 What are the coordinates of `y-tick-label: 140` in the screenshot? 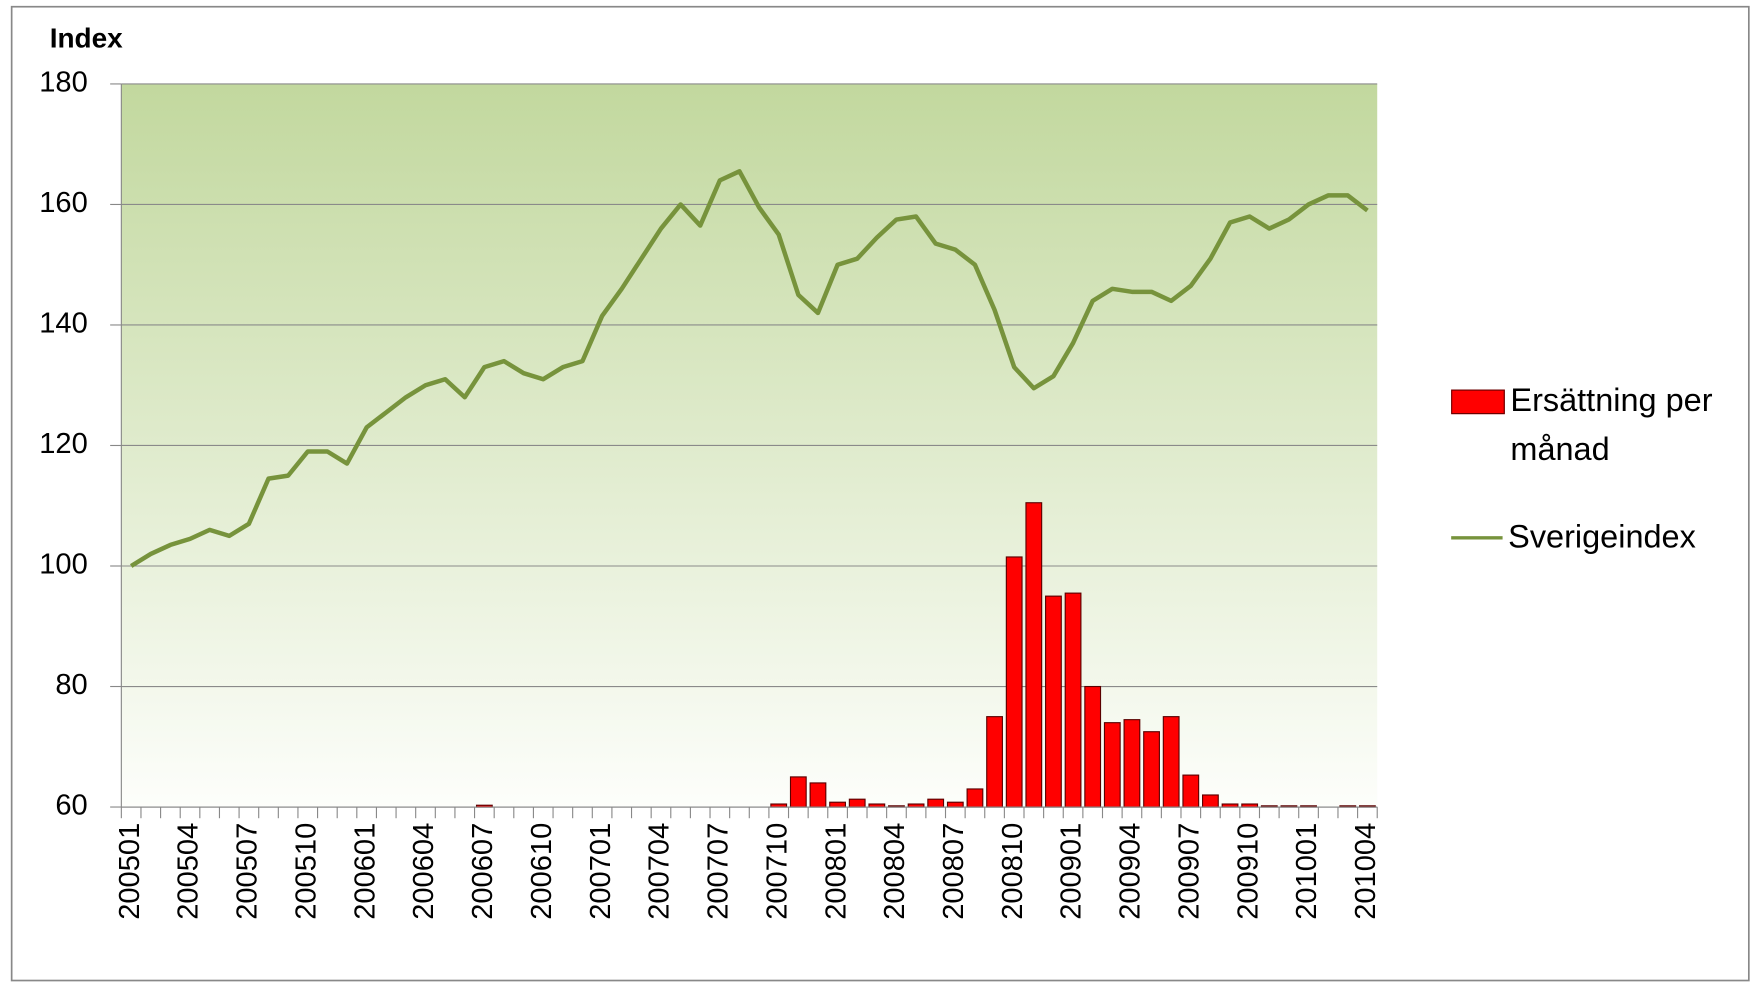 It's located at (63, 324).